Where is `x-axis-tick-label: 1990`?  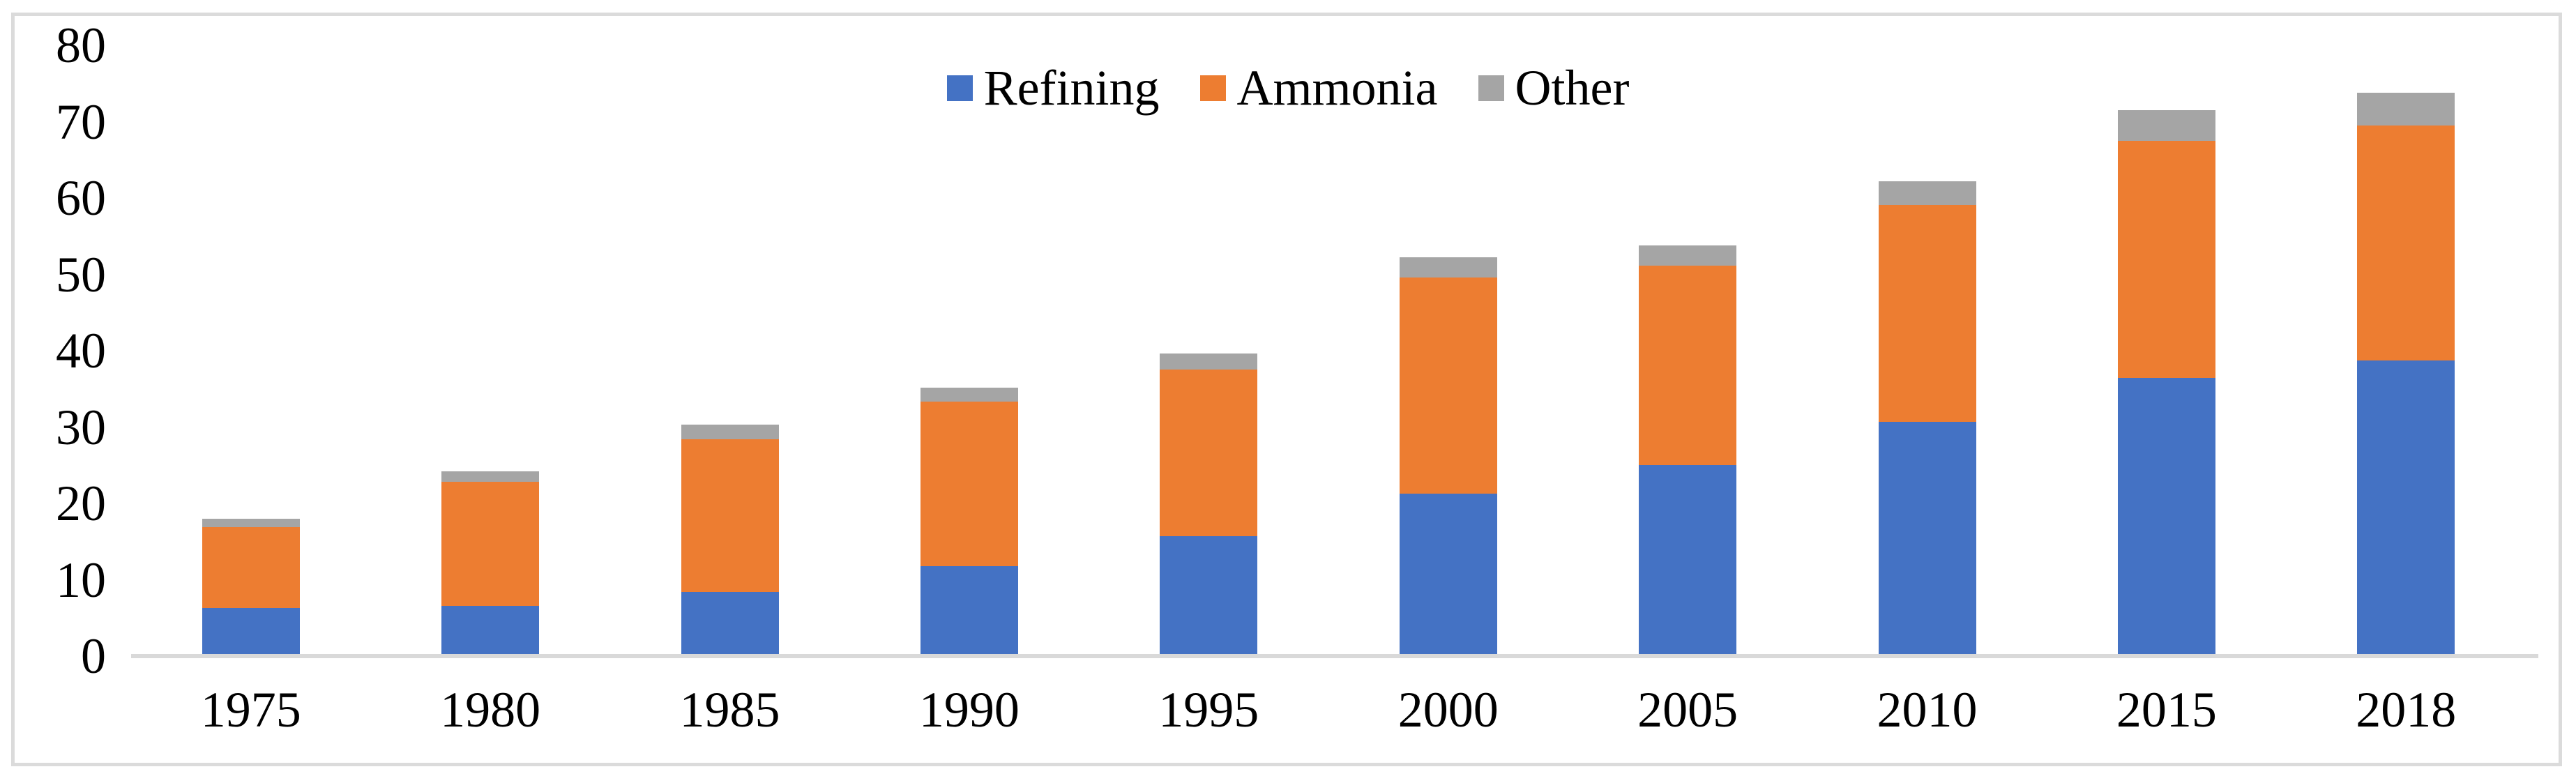 x-axis-tick-label: 1990 is located at coordinates (969, 710).